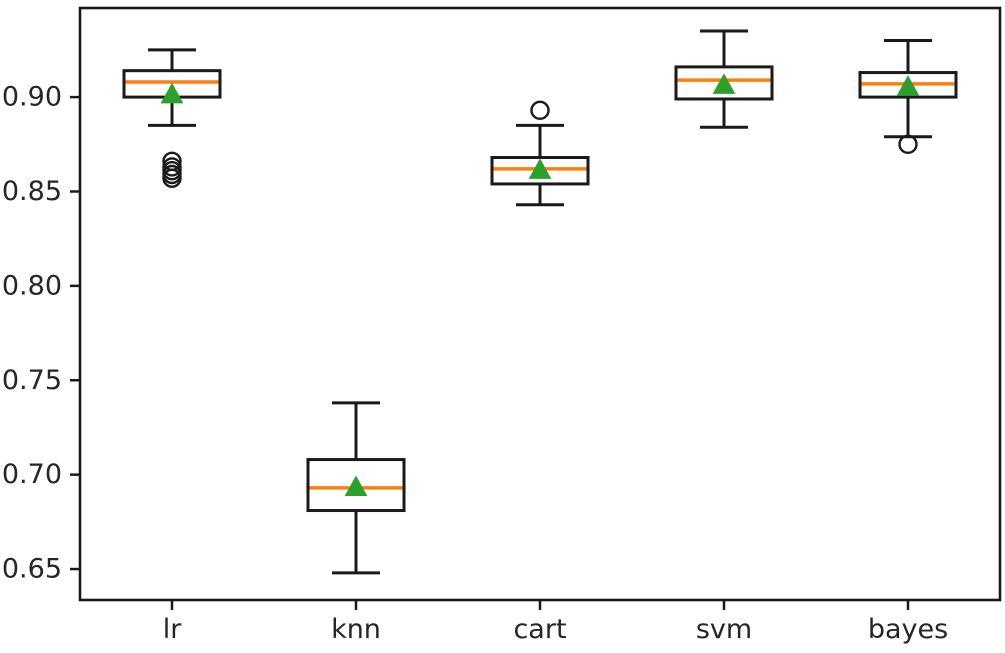 The width and height of the screenshot is (1005, 653). What do you see at coordinates (173, 629) in the screenshot?
I see `x-tick-label-lr: lr` at bounding box center [173, 629].